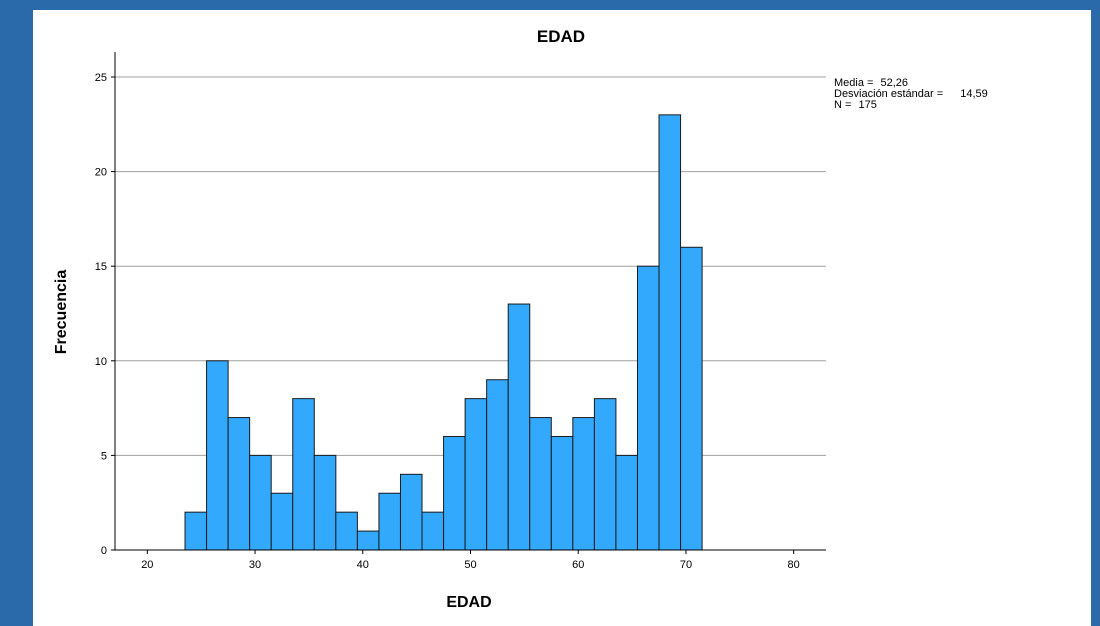  I want to click on y-tick-label-10: 10, so click(101, 362).